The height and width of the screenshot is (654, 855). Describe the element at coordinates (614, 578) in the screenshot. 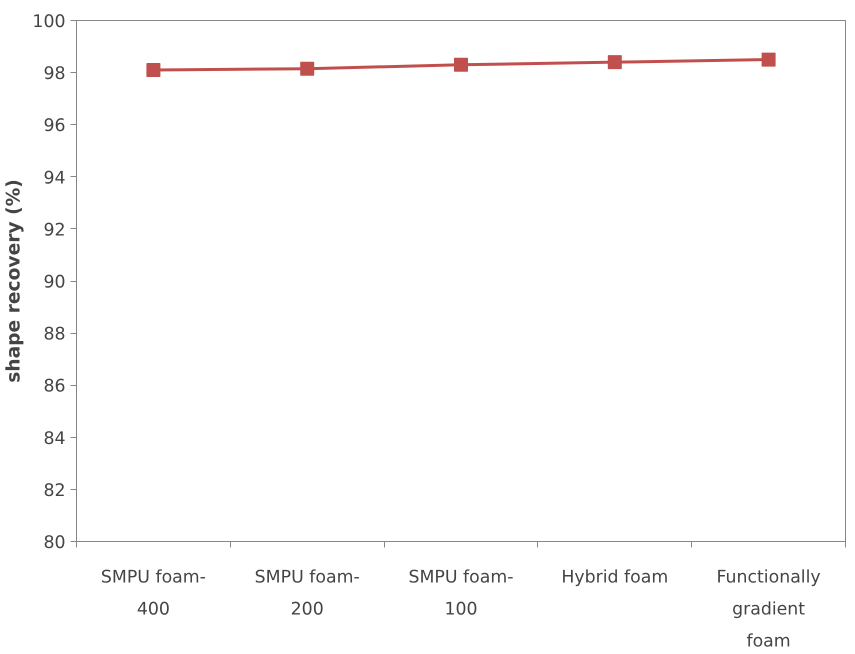

I see `x-tick-label: Hybrid foam` at that location.